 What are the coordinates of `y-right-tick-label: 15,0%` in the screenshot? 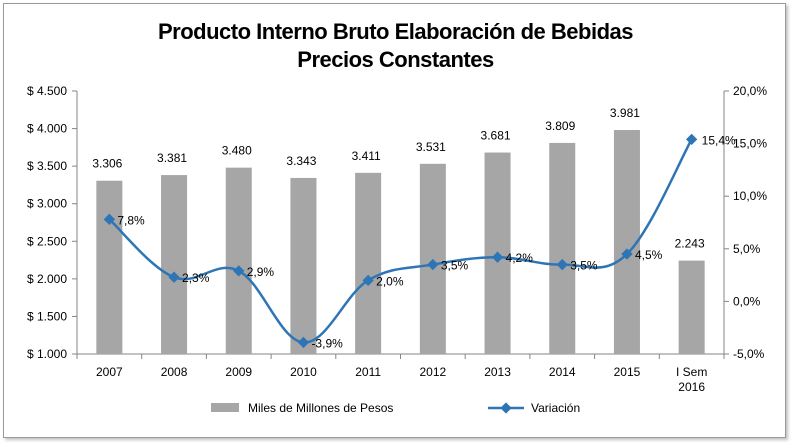 It's located at (750, 144).